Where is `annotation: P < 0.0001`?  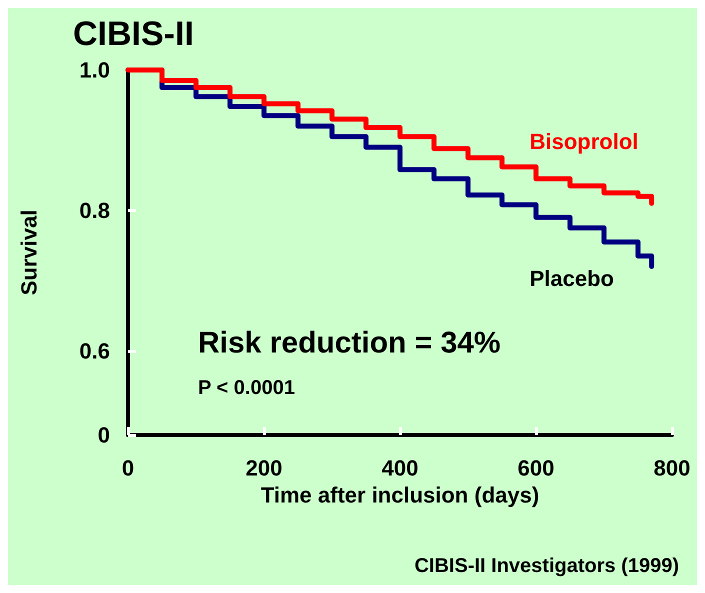 annotation: P < 0.0001 is located at coordinates (246, 388).